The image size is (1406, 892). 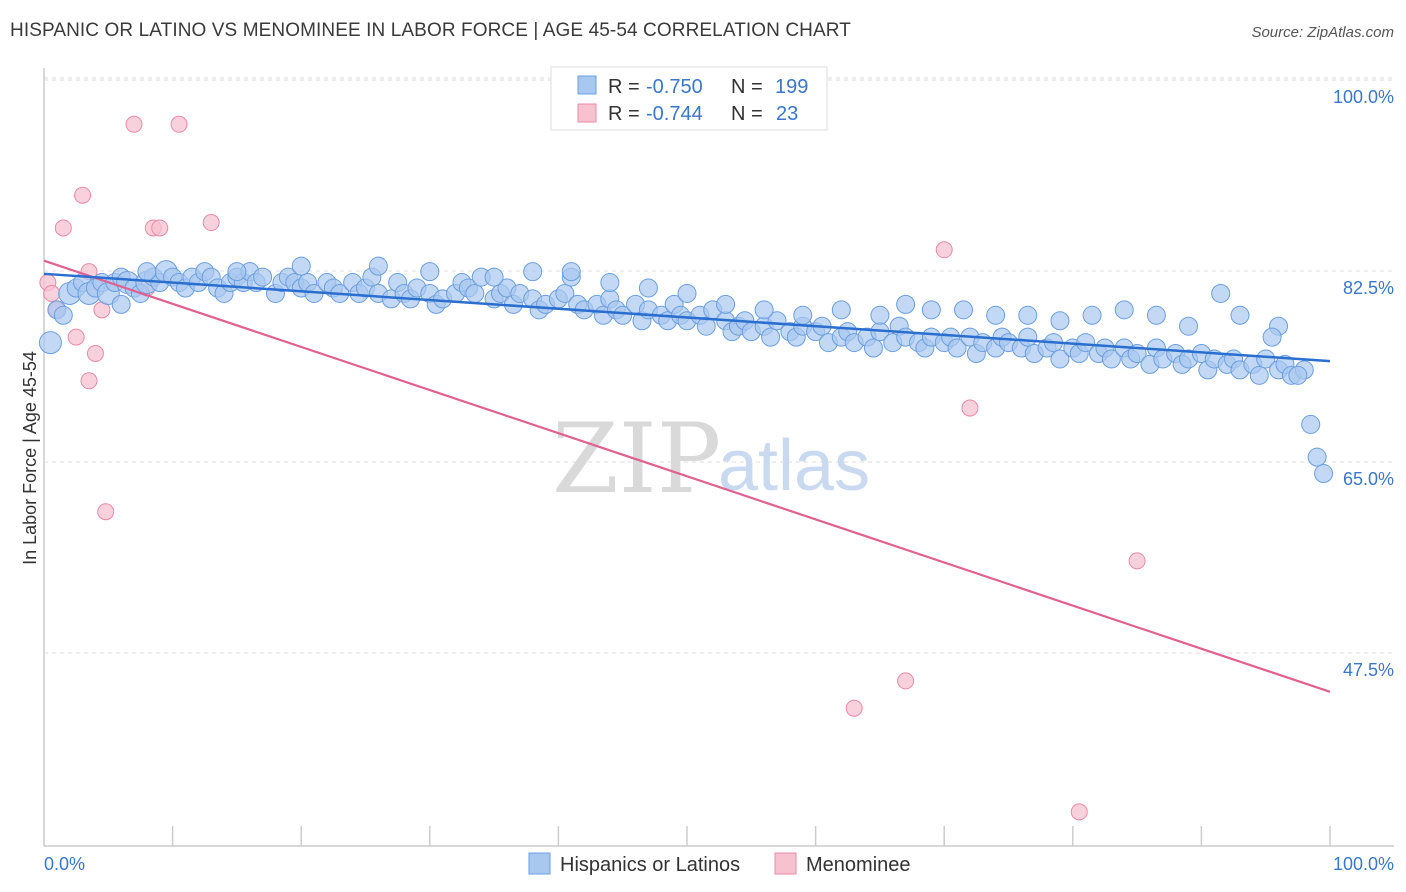 What do you see at coordinates (1363, 97) in the screenshot?
I see `y-tick-label: 100.0%` at bounding box center [1363, 97].